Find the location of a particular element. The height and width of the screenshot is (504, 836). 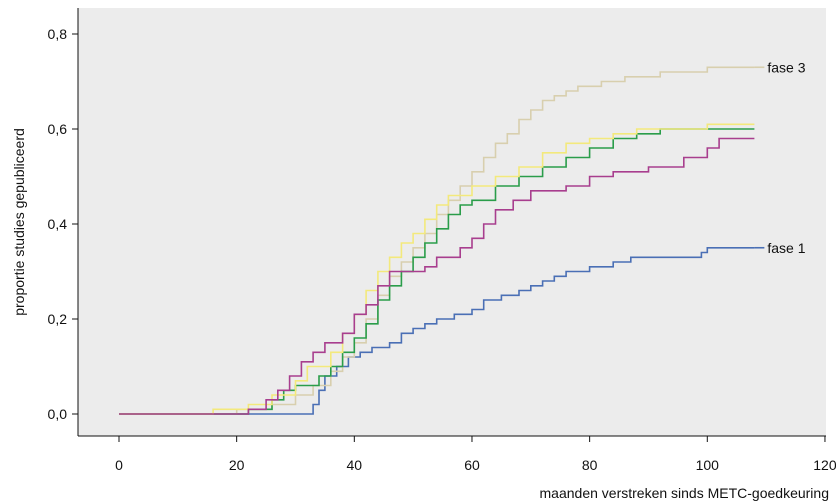

x-tick-label: 20 is located at coordinates (237, 465).